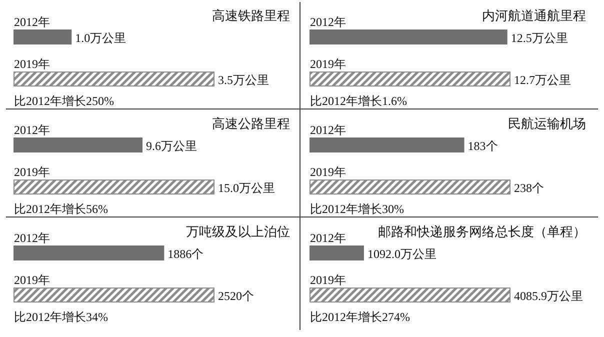 This screenshot has width=604, height=337. Describe the element at coordinates (357, 209) in the screenshot. I see `text: 比2012年增长30%` at that location.